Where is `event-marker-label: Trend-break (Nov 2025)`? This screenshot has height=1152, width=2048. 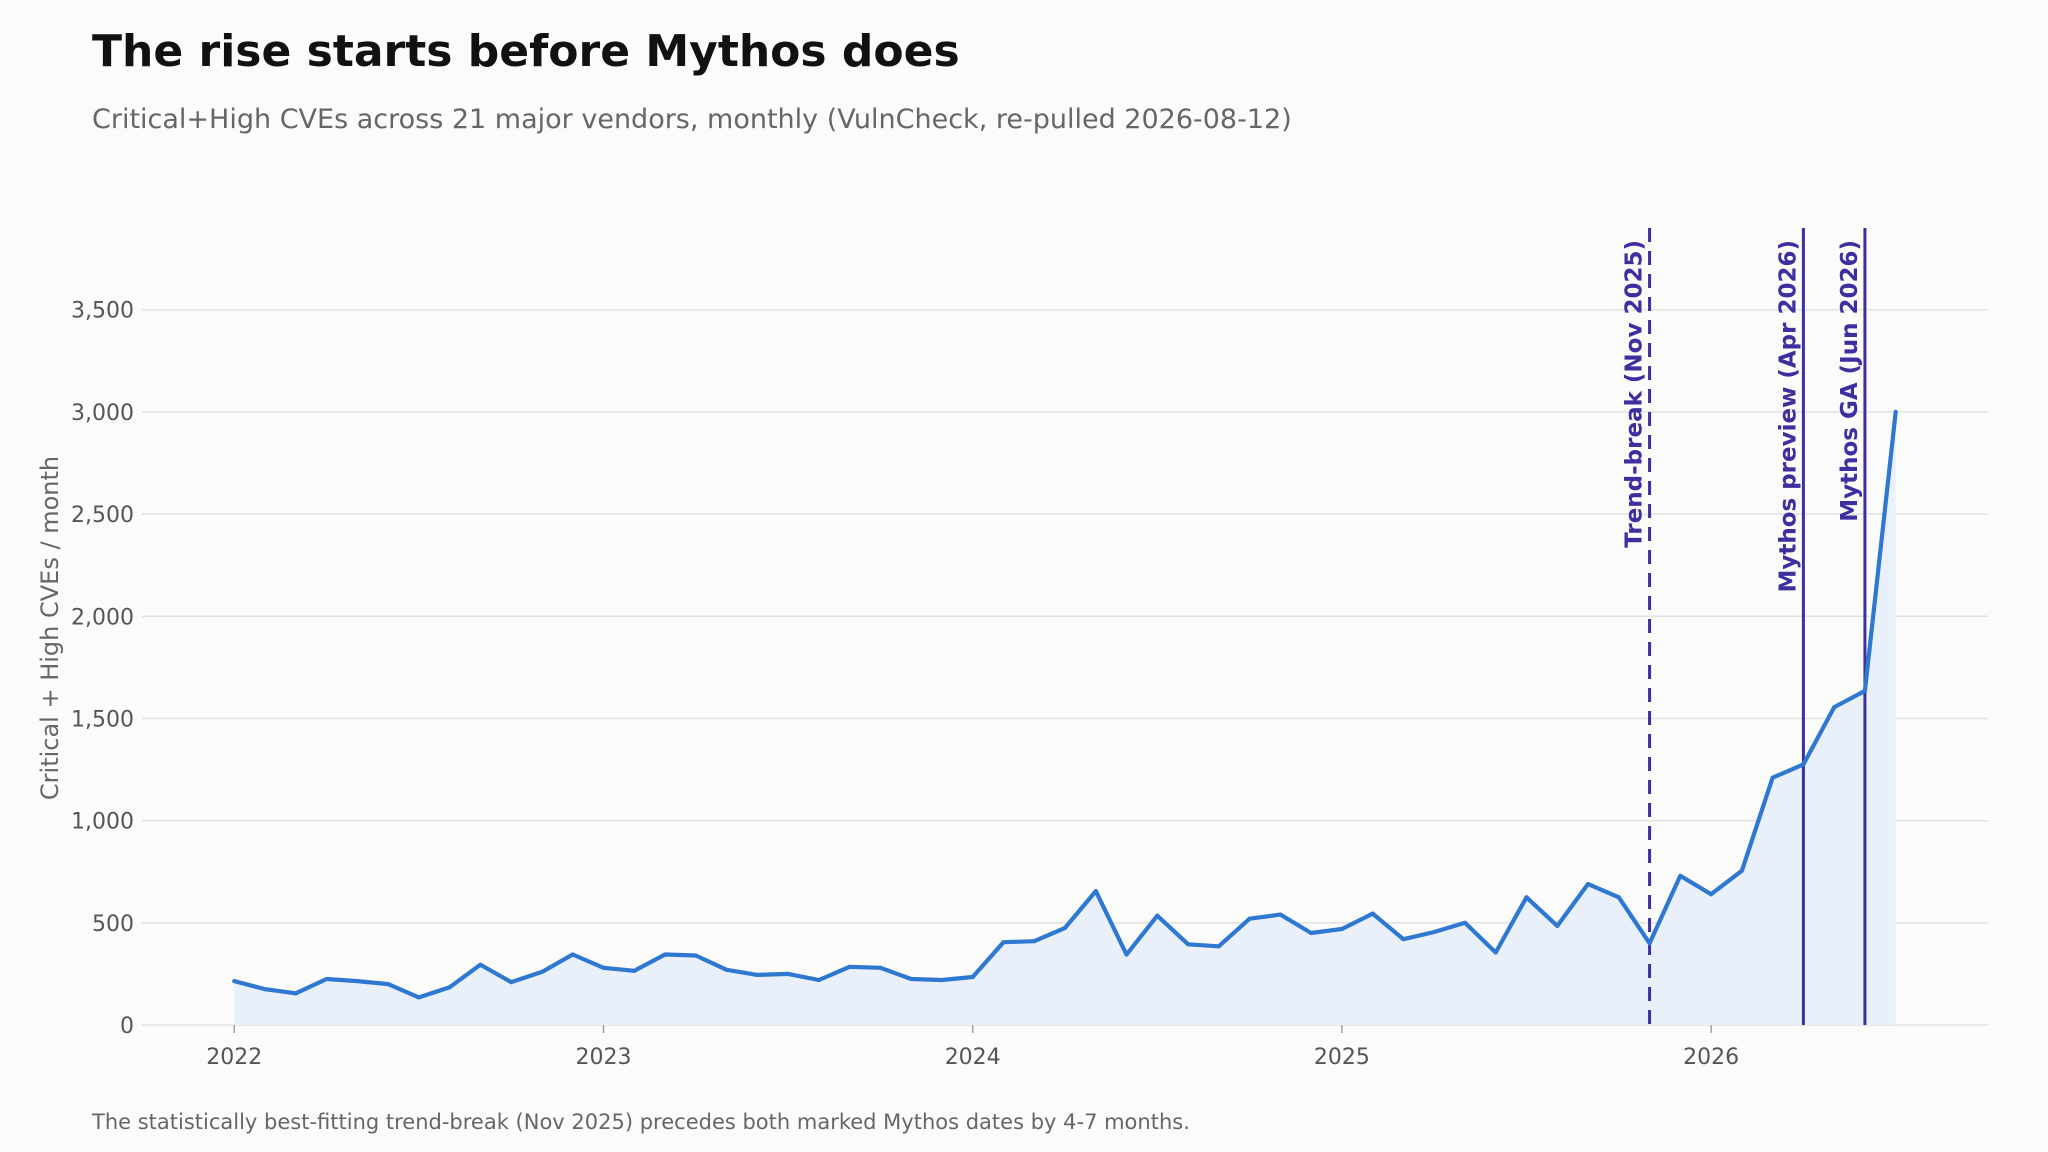 event-marker-label: Trend-break (Nov 2025) is located at coordinates (1635, 394).